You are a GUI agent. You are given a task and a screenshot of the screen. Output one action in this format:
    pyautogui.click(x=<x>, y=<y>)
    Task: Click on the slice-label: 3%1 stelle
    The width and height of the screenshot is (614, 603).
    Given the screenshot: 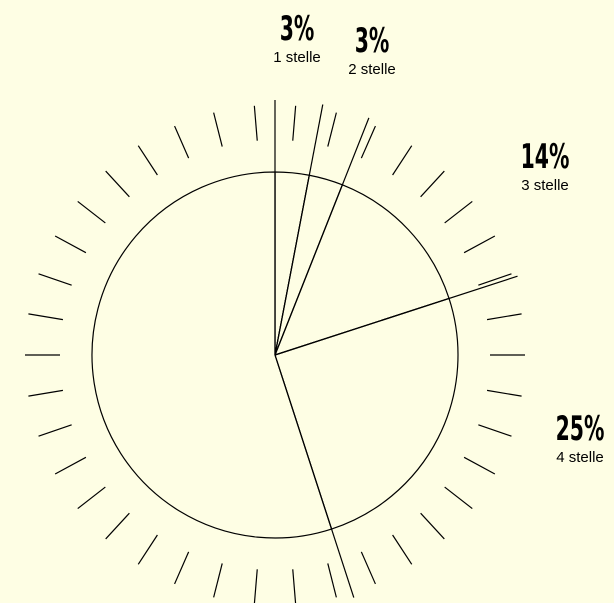 What is the action you would take?
    pyautogui.click(x=297, y=37)
    